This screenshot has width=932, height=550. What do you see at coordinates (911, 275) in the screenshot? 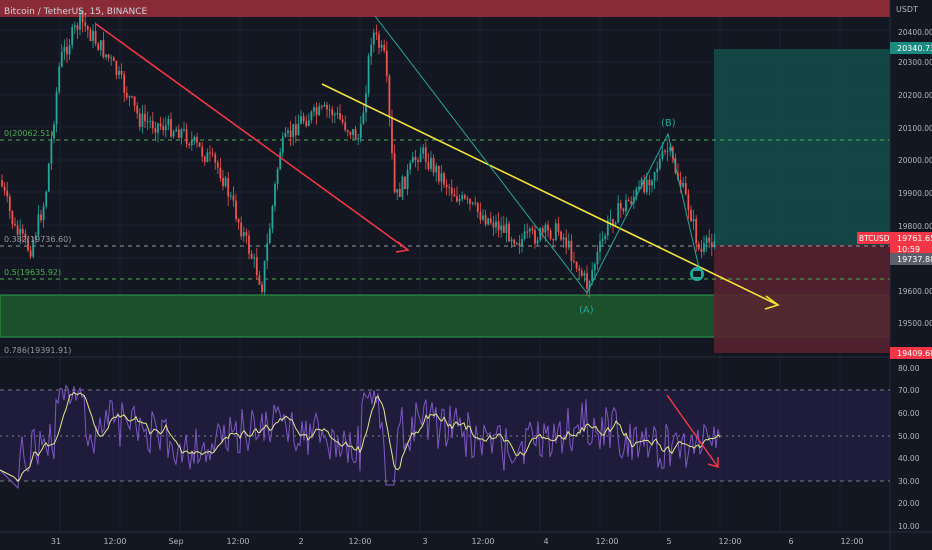
I see `price-axis-panel` at bounding box center [911, 275].